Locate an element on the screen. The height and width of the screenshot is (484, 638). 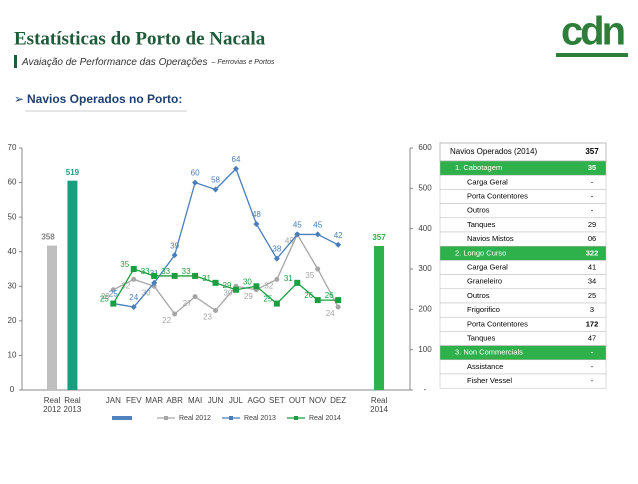
table-value: 25 is located at coordinates (592, 295).